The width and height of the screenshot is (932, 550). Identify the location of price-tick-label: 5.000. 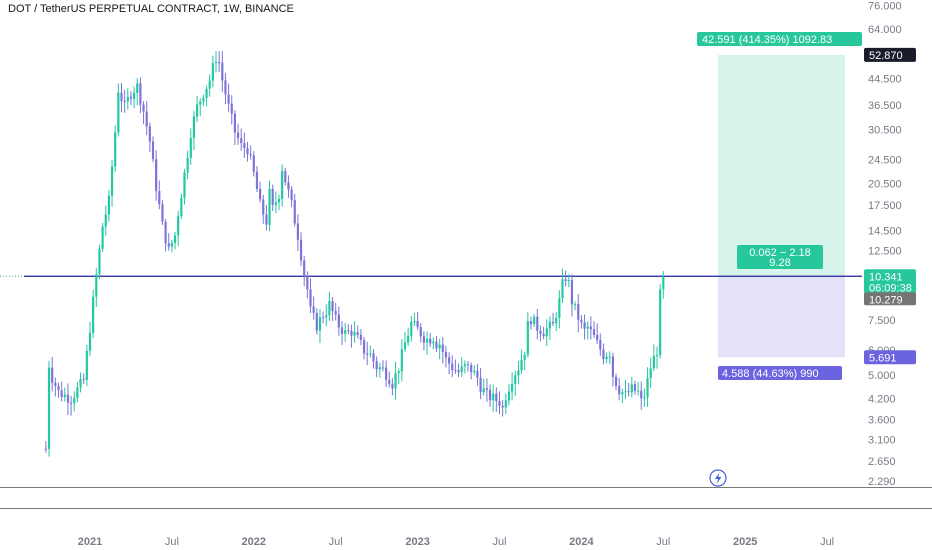
(882, 376).